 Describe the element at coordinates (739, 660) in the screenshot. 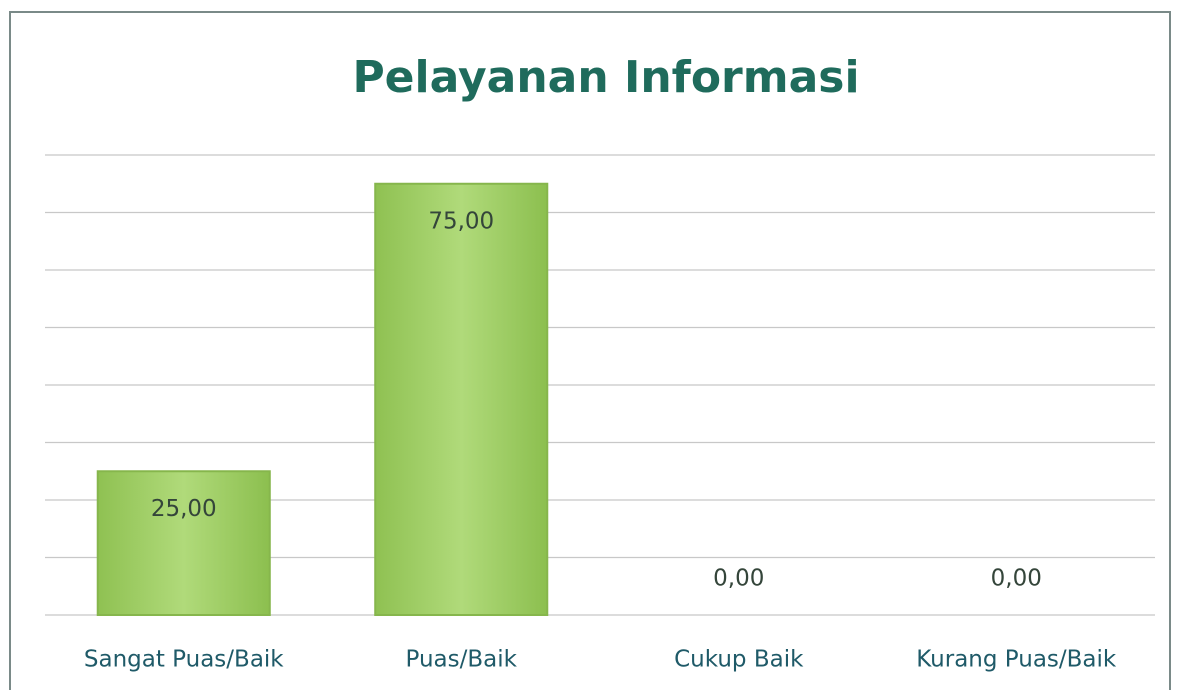

I see `x-tick-label: Cukup Baik` at that location.